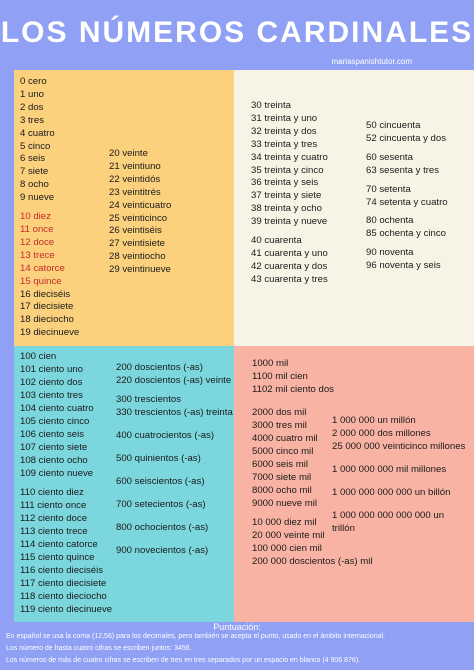 Image resolution: width=474 pixels, height=670 pixels. What do you see at coordinates (285, 183) in the screenshot?
I see `number-entry: 36 treinta y seis` at bounding box center [285, 183].